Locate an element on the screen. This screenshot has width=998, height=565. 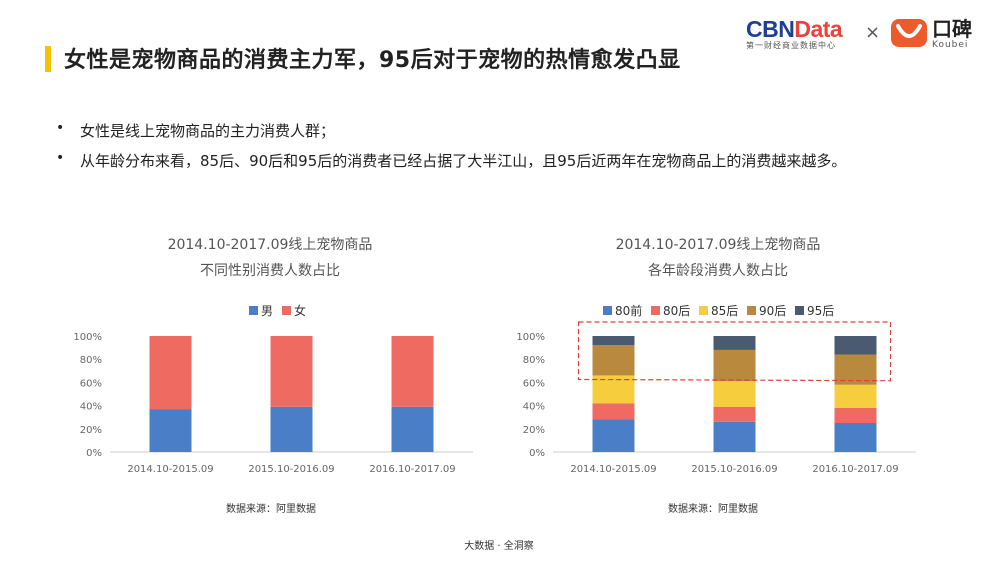
cbn-logo-main: CBN is located at coordinates (770, 29).